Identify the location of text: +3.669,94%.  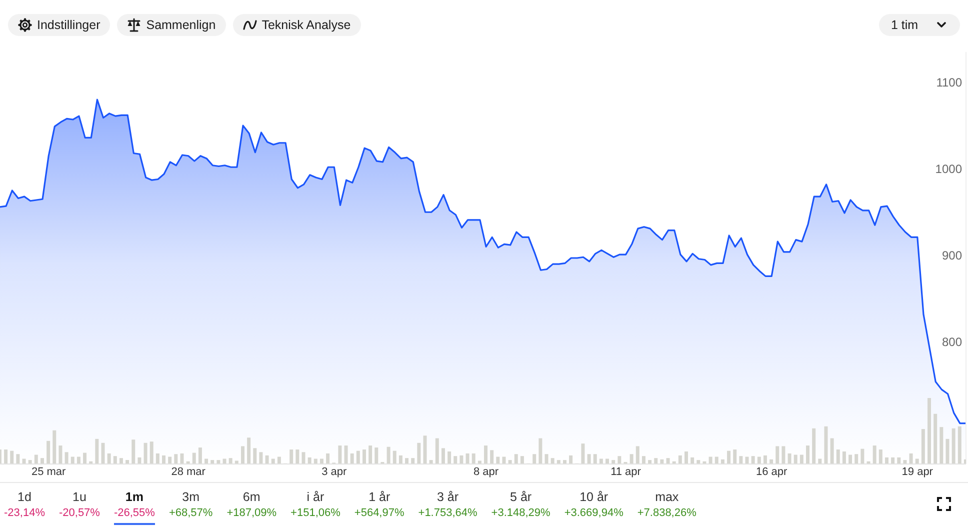
(594, 513).